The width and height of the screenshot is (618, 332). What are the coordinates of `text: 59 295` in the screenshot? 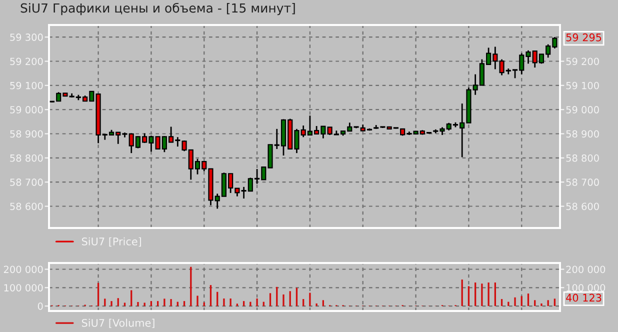 It's located at (584, 37).